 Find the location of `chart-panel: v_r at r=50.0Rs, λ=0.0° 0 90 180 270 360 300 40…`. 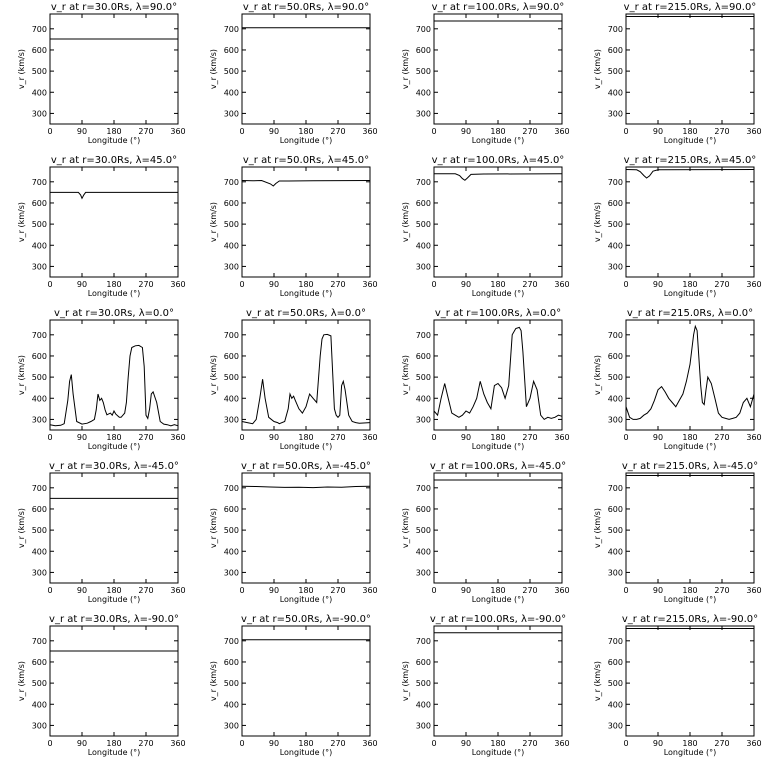

chart-panel: v_r at r=50.0Rs, λ=0.0° 0 90 180 270 360 300 40… is located at coordinates (293, 379).